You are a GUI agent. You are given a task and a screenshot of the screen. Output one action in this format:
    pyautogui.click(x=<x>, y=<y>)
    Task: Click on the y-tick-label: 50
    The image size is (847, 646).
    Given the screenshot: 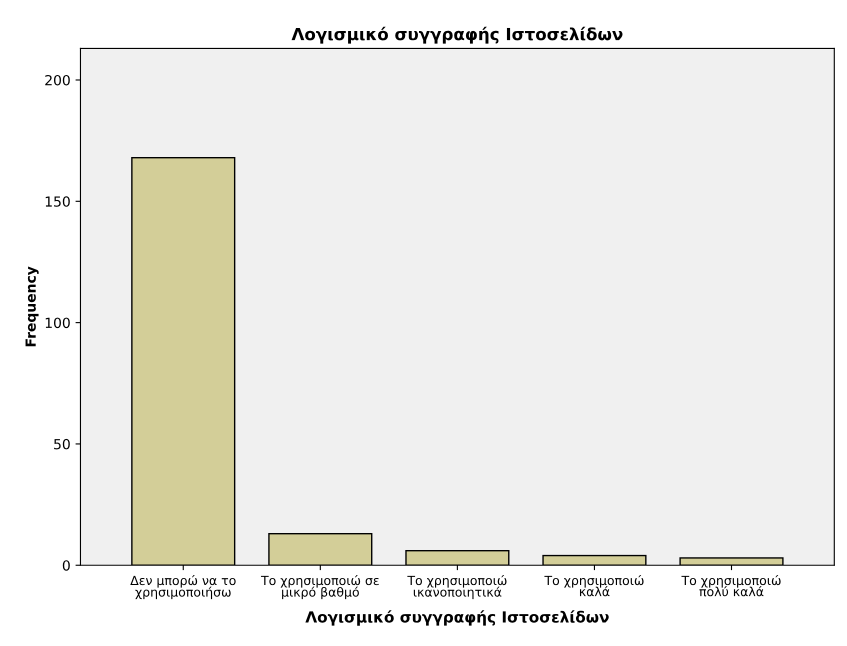 What is the action you would take?
    pyautogui.click(x=62, y=444)
    